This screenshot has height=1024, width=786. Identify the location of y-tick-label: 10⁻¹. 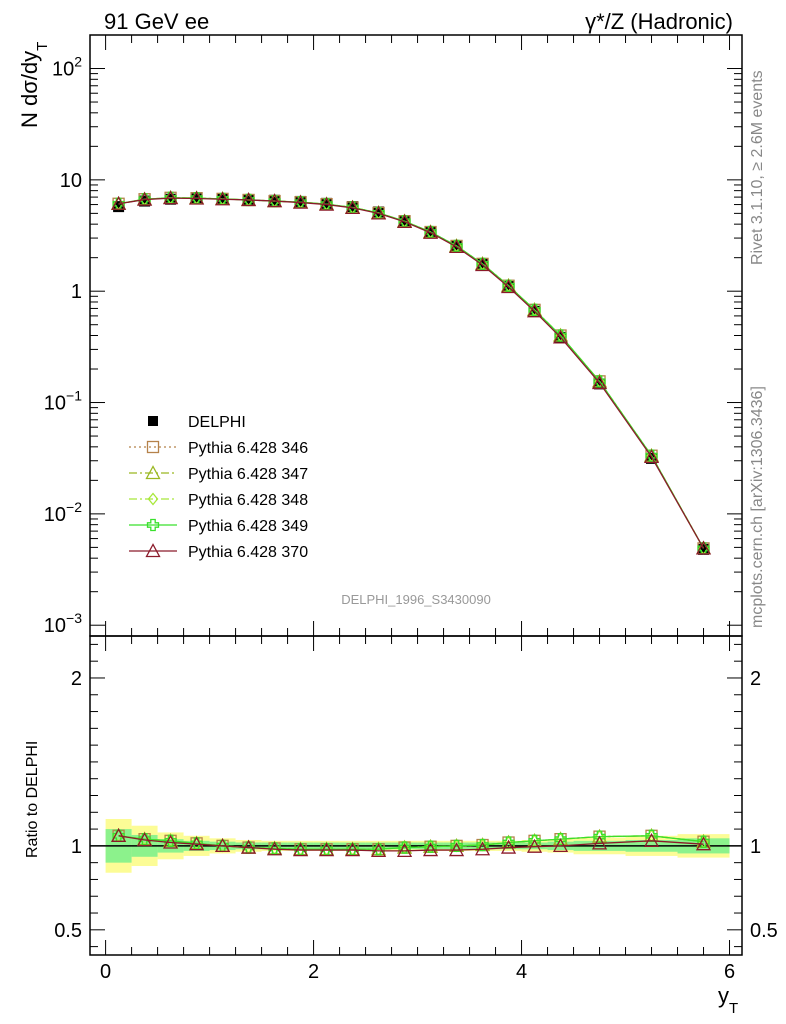
(63, 401).